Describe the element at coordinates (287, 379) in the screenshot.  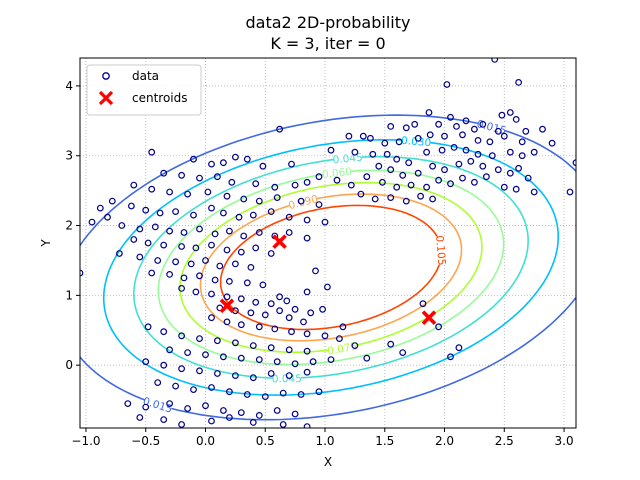
I see `contour-label: 0.045` at that location.